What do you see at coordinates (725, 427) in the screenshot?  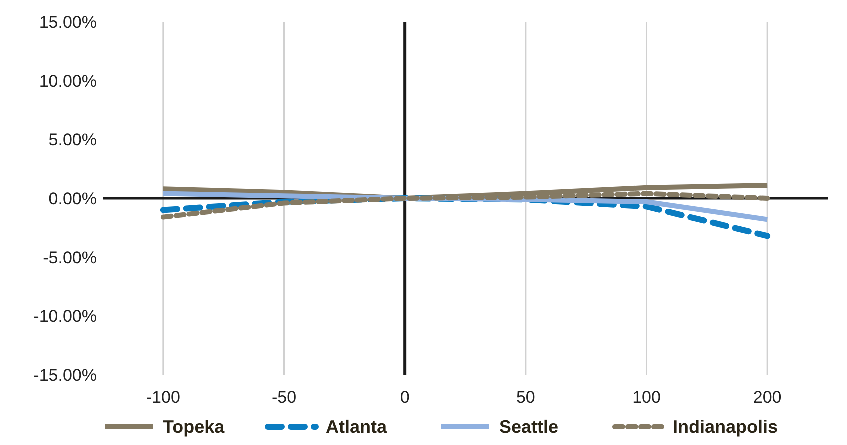 I see `legend-label: Indianapolis` at bounding box center [725, 427].